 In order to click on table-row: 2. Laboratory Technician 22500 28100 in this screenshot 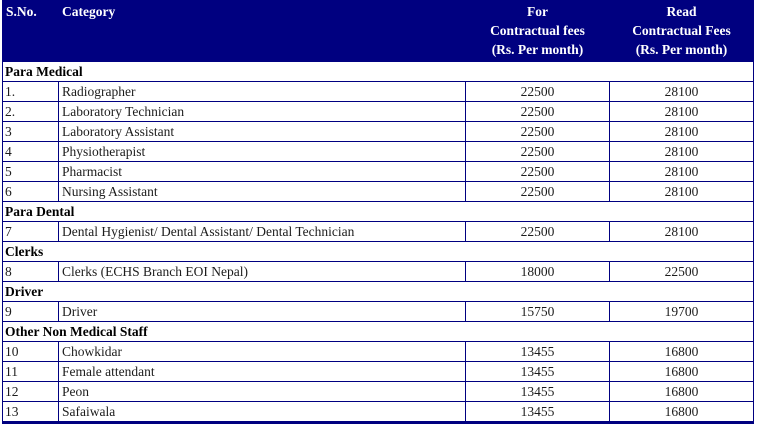, I will do `click(378, 111)`.